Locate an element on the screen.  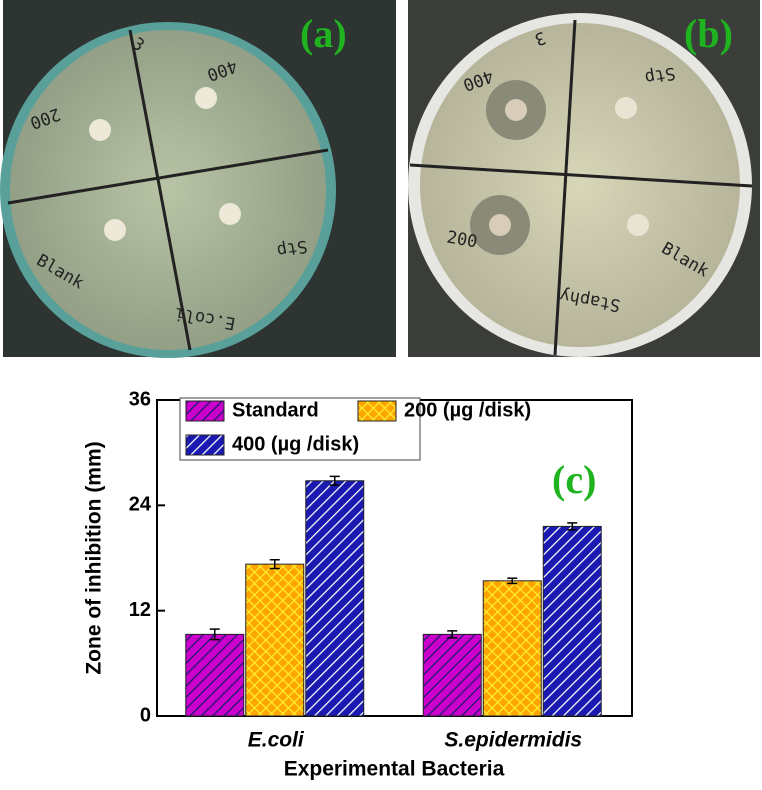
y-tick-label: 24 is located at coordinates (140, 505).